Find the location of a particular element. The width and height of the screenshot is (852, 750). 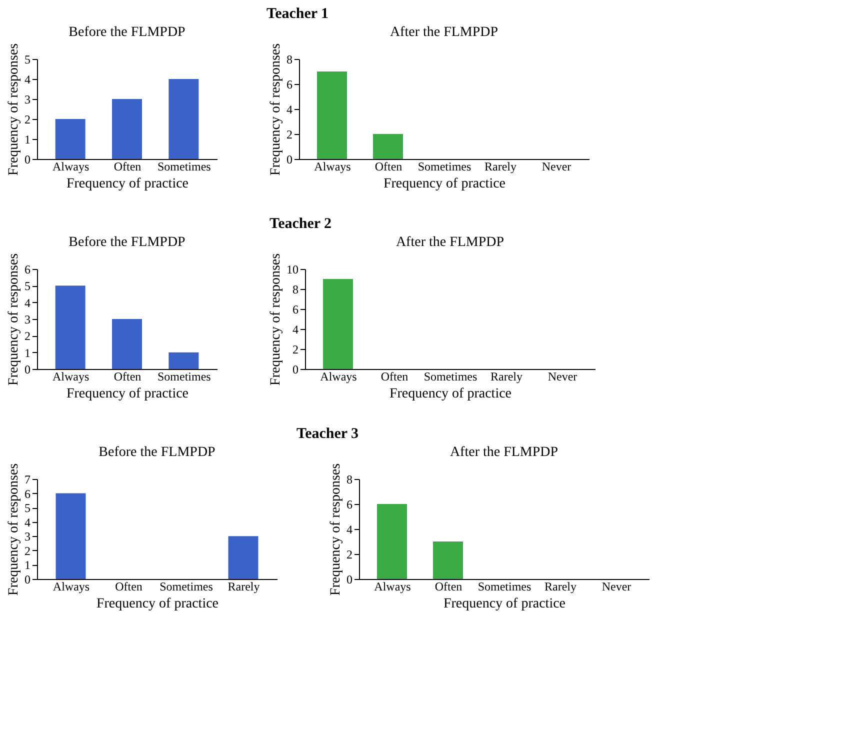

y-tick-label: 7 is located at coordinates (27, 479).